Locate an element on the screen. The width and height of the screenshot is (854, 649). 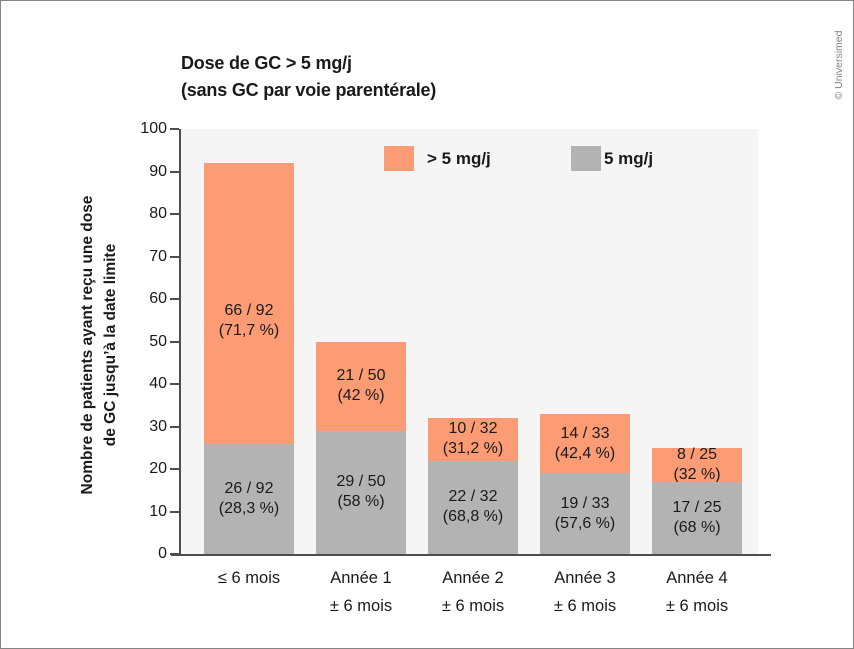
y-tick-label-10: 10 is located at coordinates (158, 511).